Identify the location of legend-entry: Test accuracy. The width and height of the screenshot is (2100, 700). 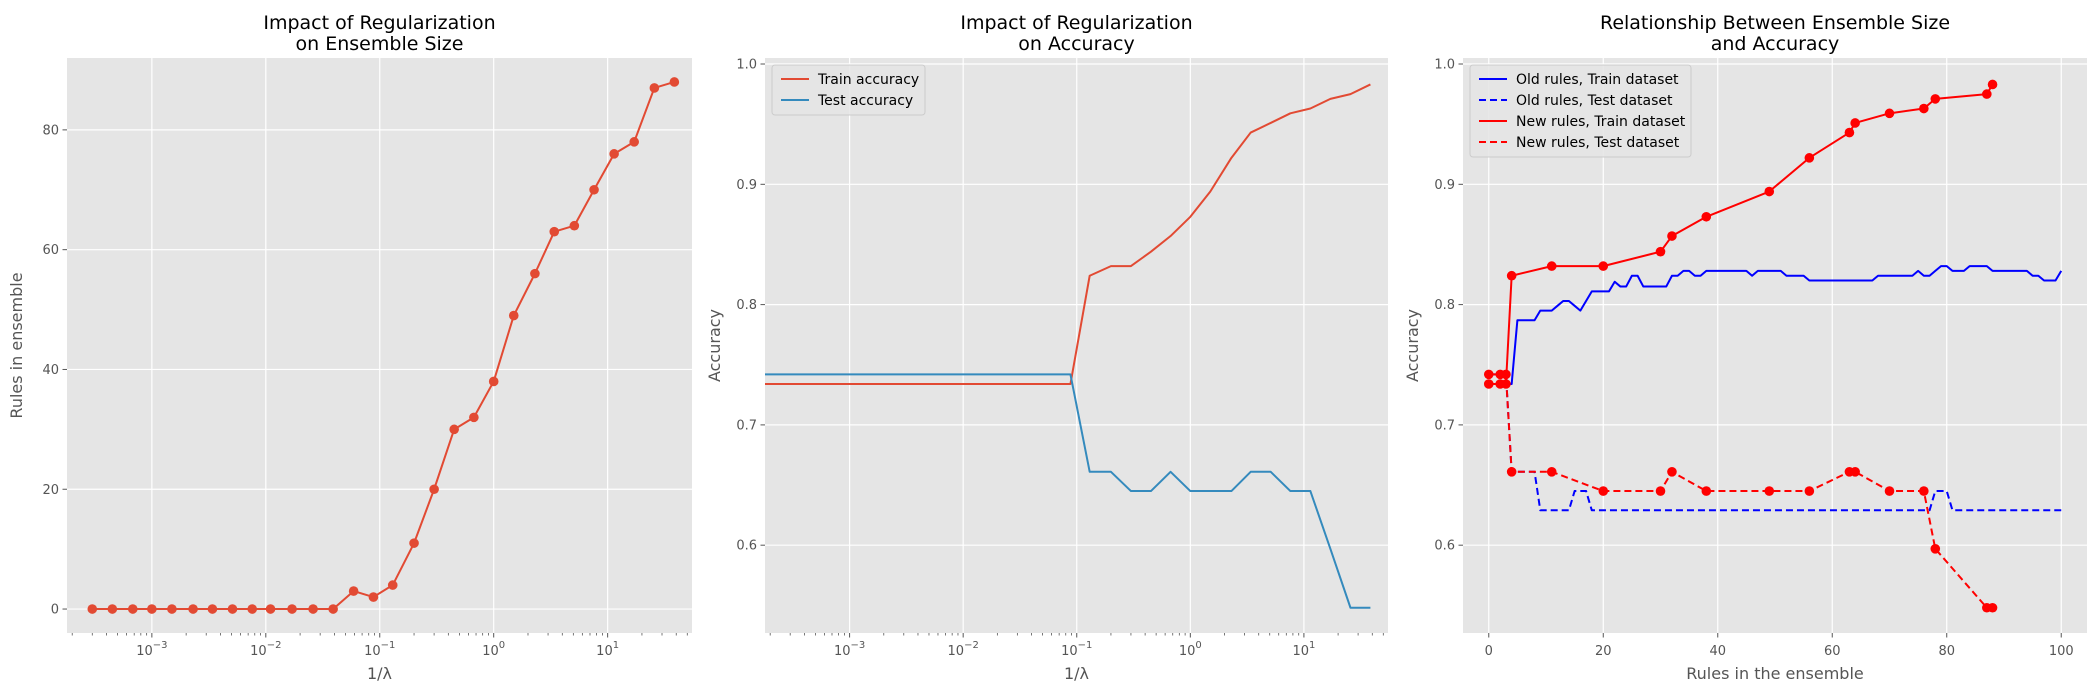
(865, 101).